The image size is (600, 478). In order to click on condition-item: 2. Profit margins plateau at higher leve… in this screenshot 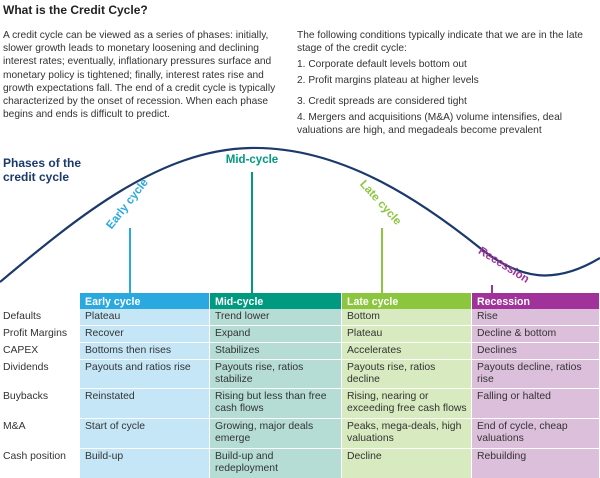, I will do `click(388, 80)`.